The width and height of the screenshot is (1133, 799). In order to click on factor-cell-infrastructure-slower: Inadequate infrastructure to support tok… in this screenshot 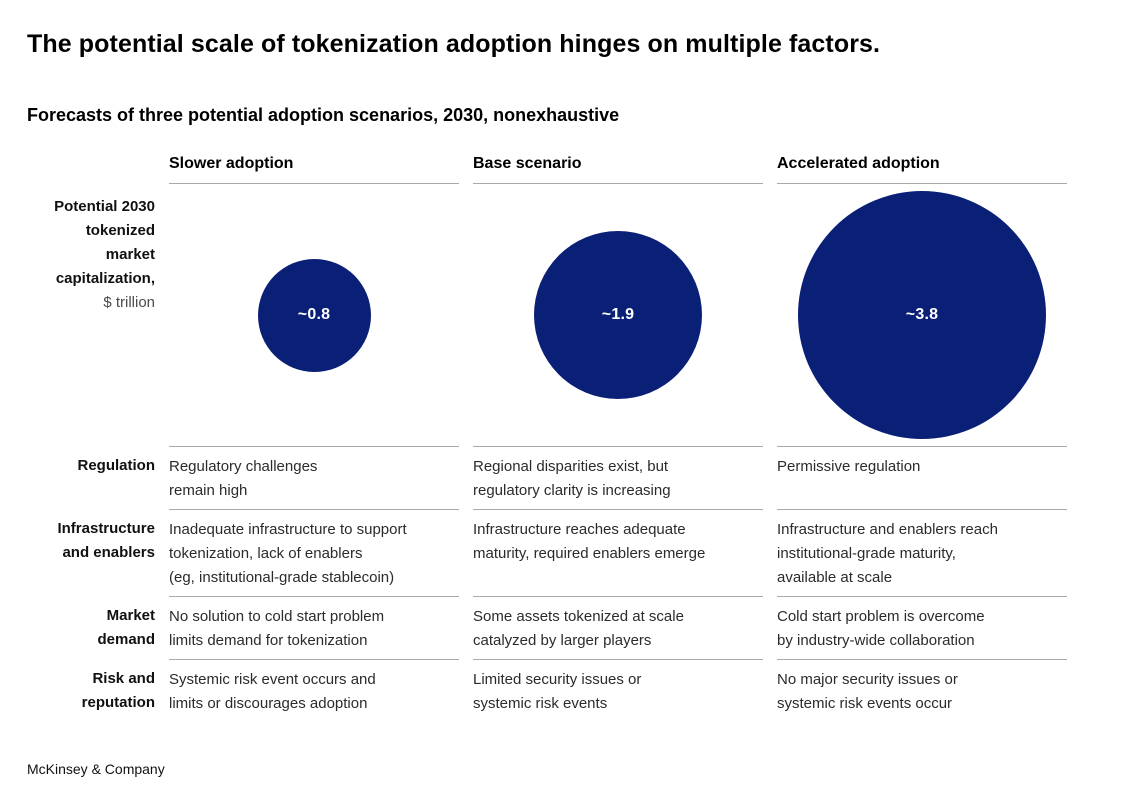, I will do `click(314, 552)`.